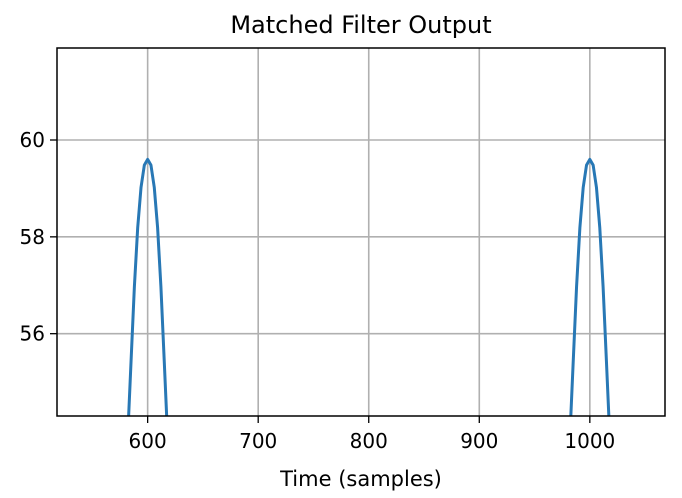 This screenshot has height=498, width=682. I want to click on y-axis: 56 58 60, so click(38, 237).